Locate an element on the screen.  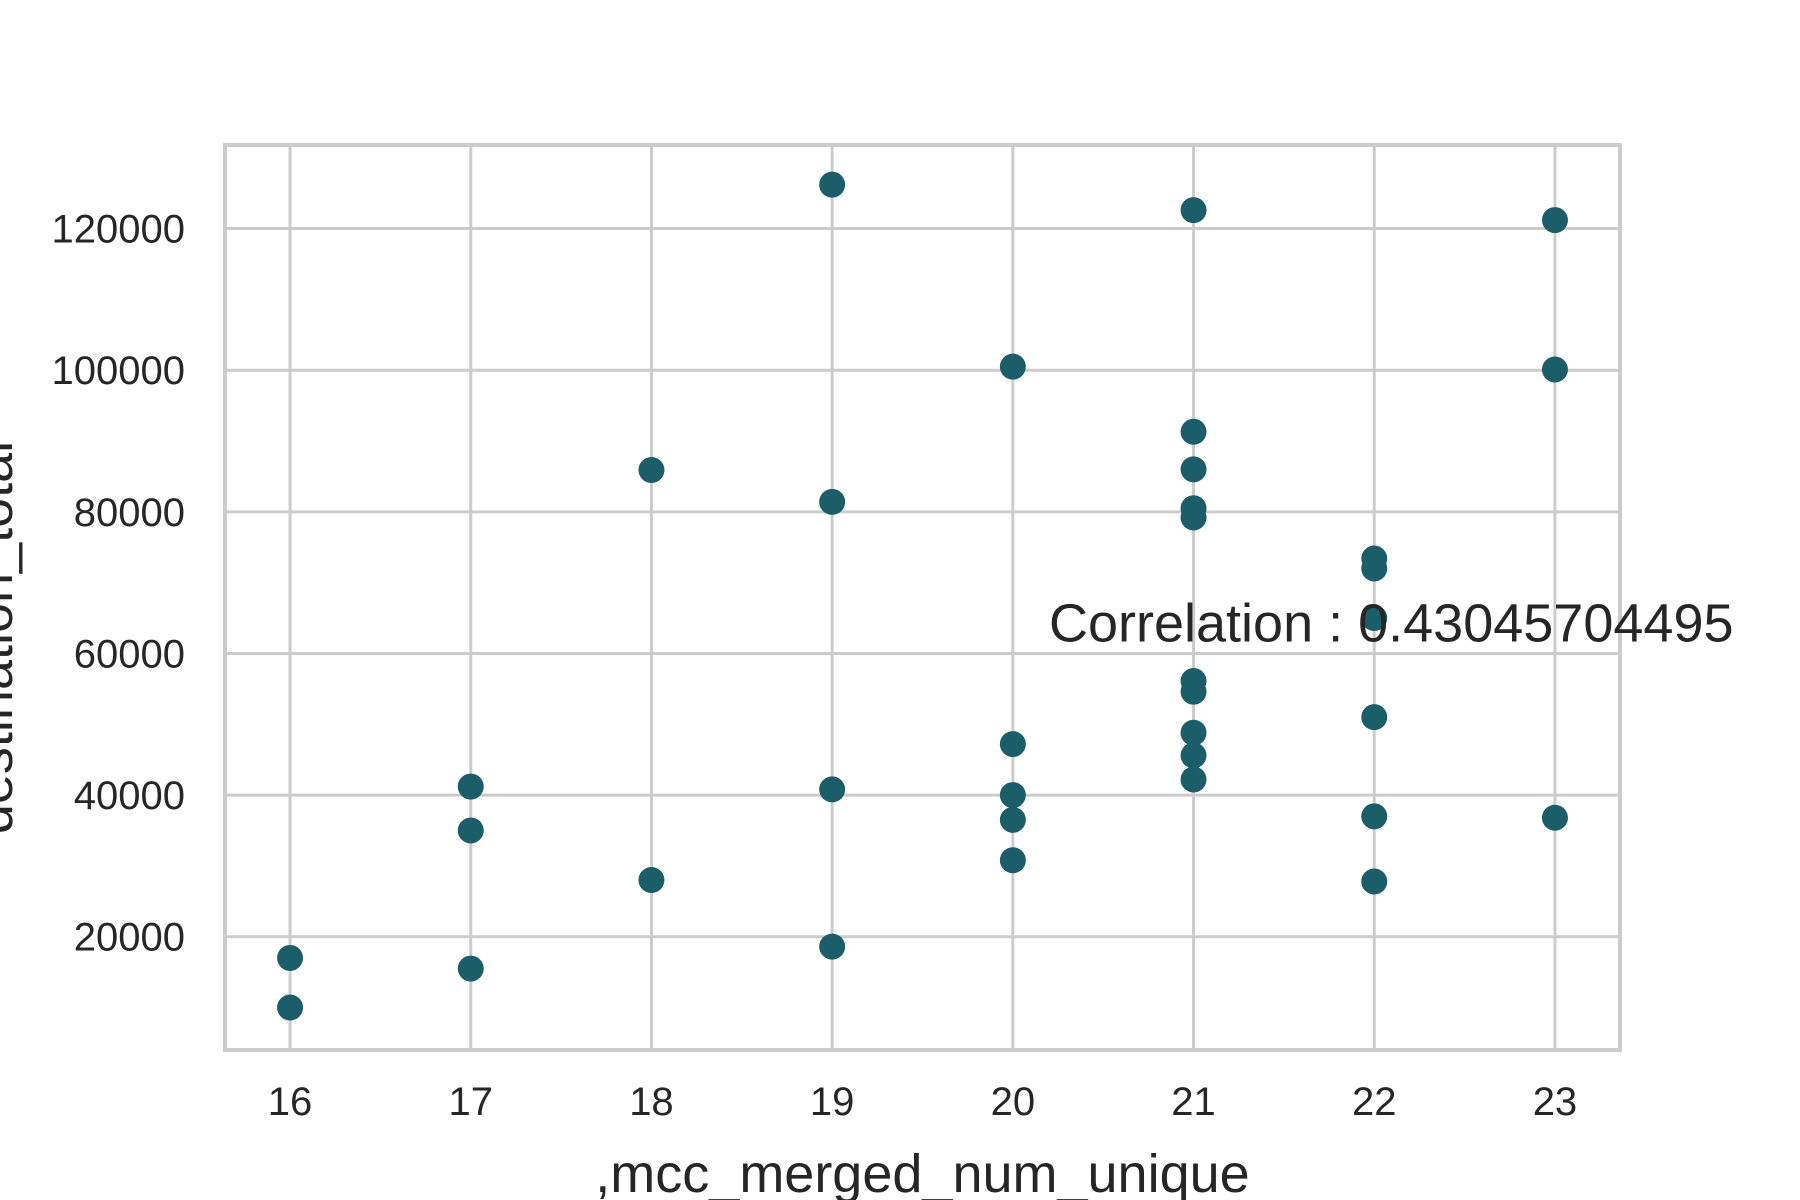
x-tick-label: 16 is located at coordinates (290, 1102).